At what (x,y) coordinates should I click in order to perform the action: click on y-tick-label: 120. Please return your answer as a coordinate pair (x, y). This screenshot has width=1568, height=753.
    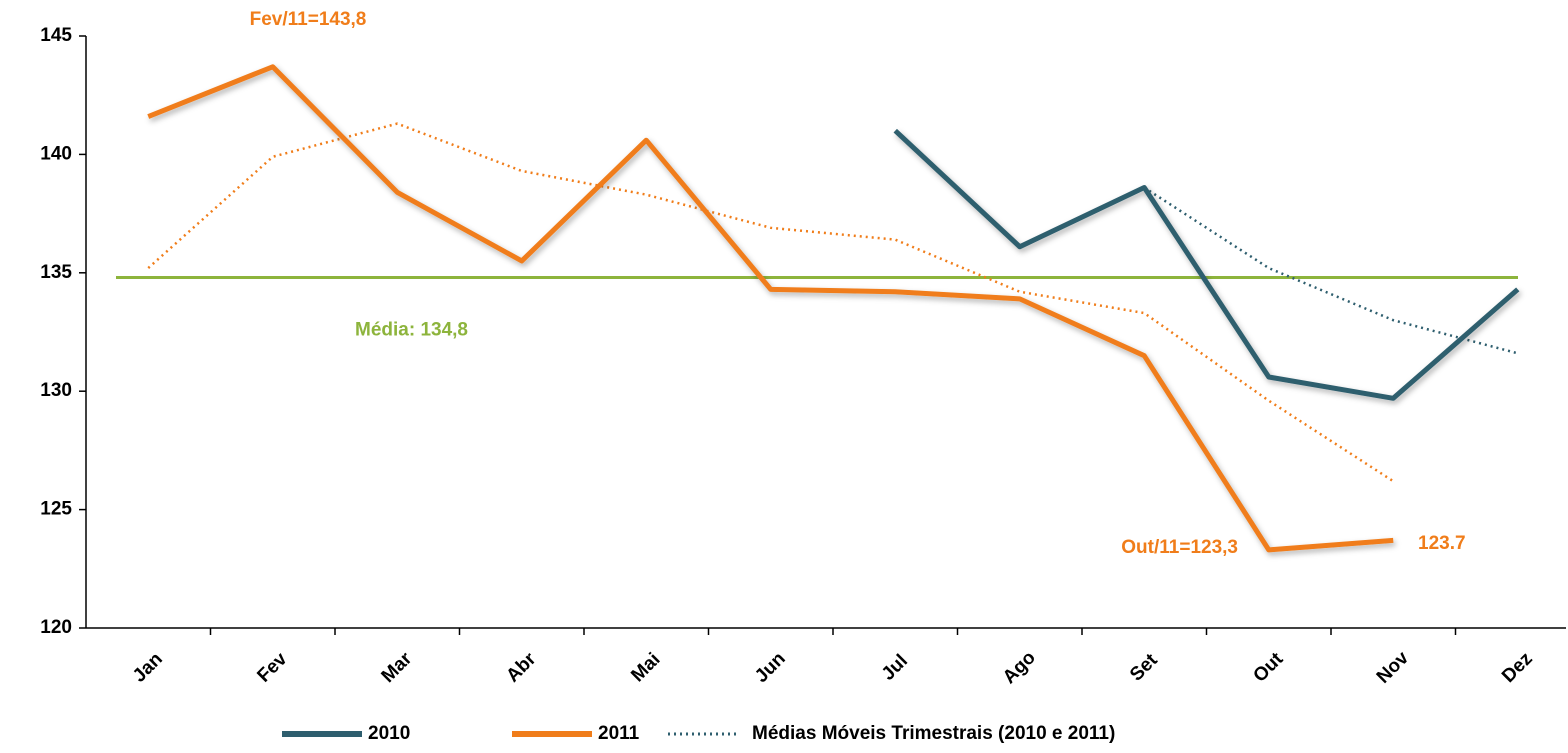
    Looking at the image, I should click on (56, 627).